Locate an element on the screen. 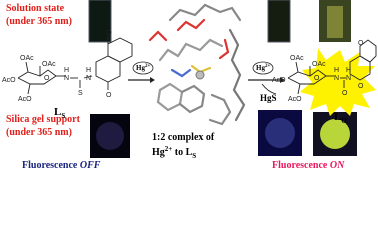 The height and width of the screenshot is (240, 378). arrow-branch is located at coordinates (269, 89).